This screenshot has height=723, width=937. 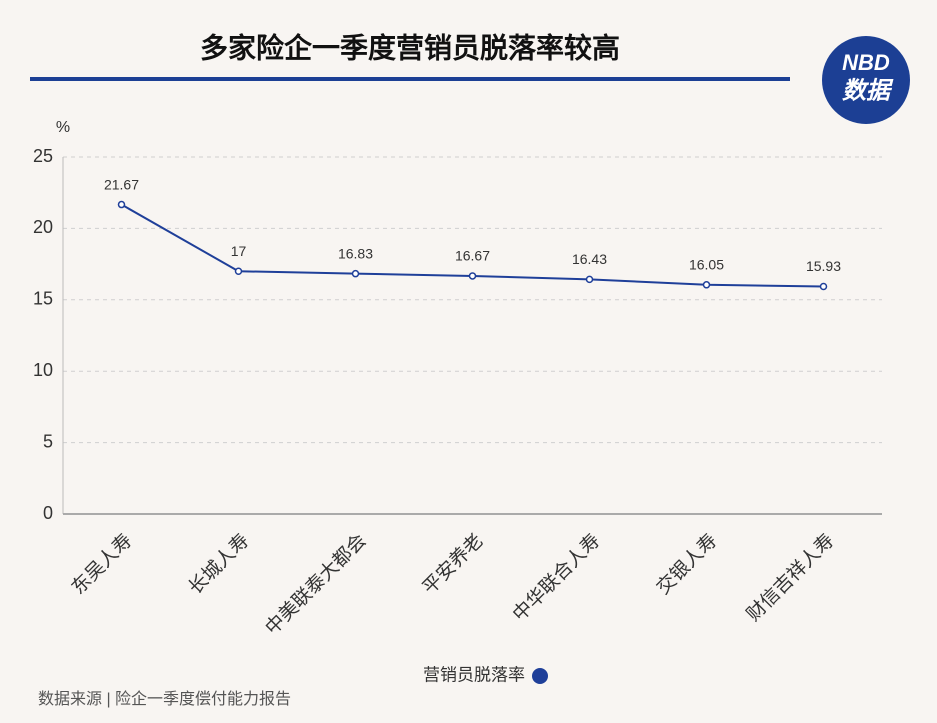 I want to click on y-tick-label: 15, so click(x=43, y=299).